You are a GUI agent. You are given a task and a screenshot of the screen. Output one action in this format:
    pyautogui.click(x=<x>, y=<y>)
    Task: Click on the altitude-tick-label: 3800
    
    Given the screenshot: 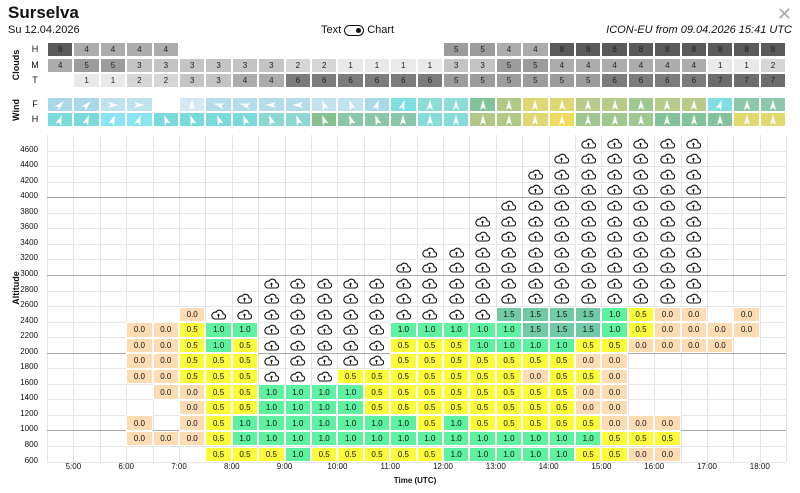 What is the action you would take?
    pyautogui.click(x=29, y=211)
    